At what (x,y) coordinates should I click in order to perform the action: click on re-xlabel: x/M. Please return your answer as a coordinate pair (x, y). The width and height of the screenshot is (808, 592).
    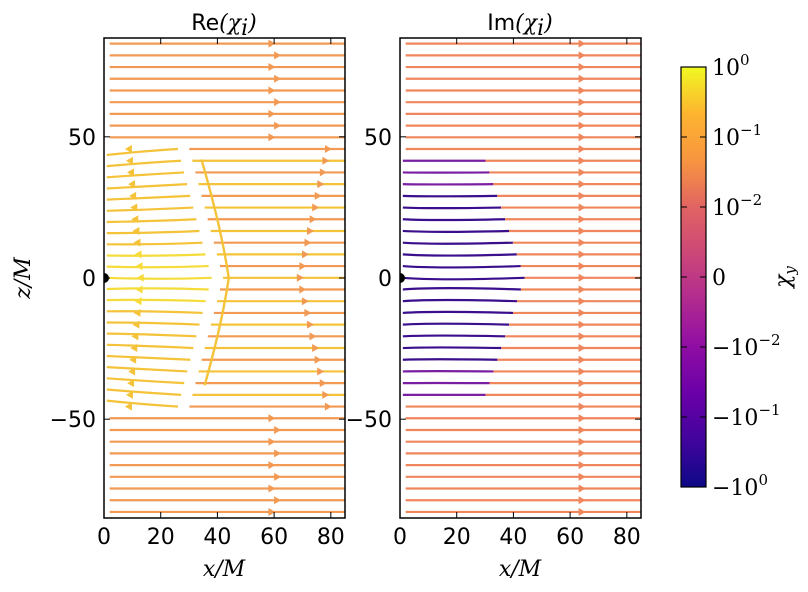
    Looking at the image, I should click on (224, 569).